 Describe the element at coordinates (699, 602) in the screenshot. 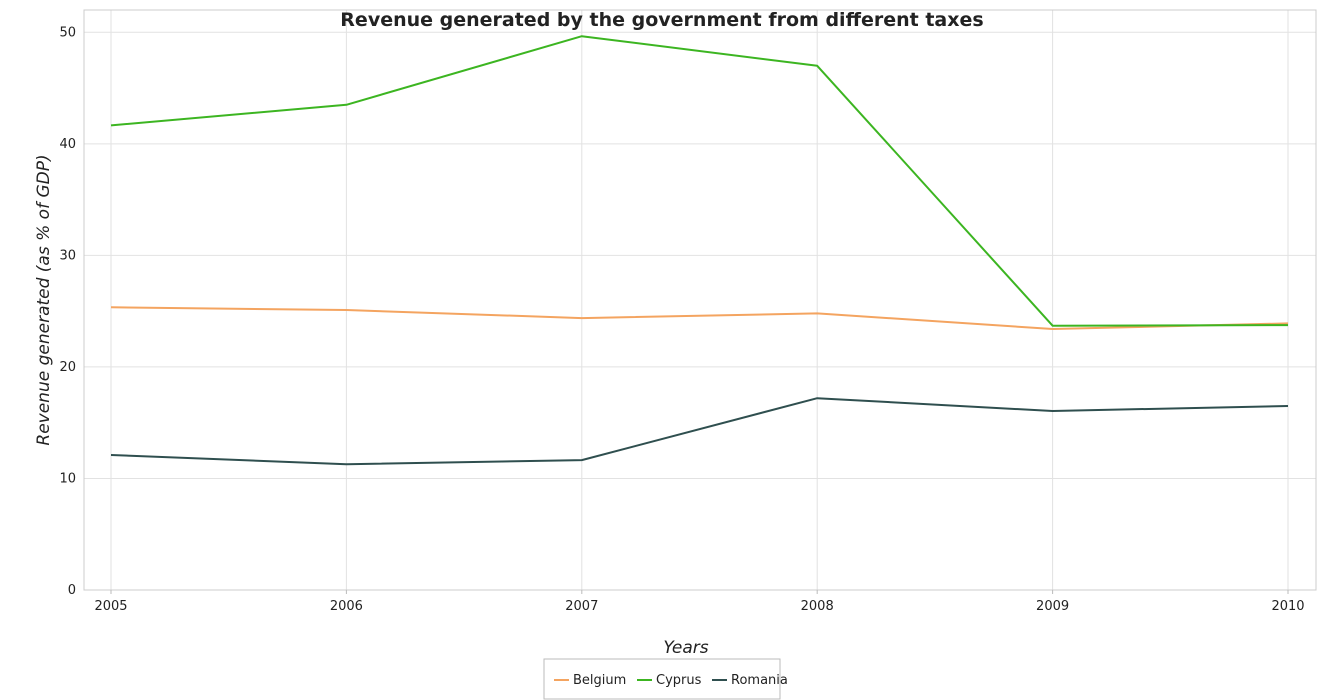

I see `x-axis-ticks: 2005 2006 2007 2008 2009 2010` at that location.